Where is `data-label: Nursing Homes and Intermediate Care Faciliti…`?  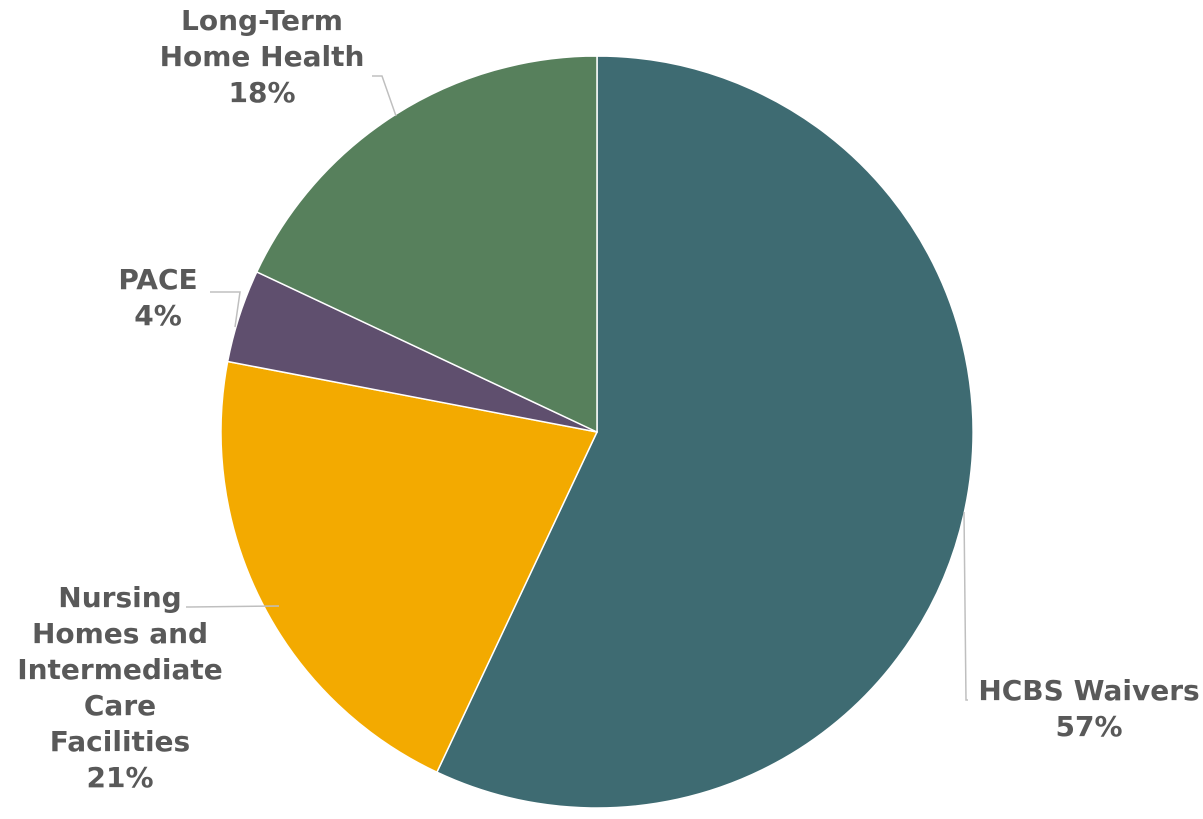
data-label: Nursing Homes and Intermediate Care Faciliti… is located at coordinates (120, 687).